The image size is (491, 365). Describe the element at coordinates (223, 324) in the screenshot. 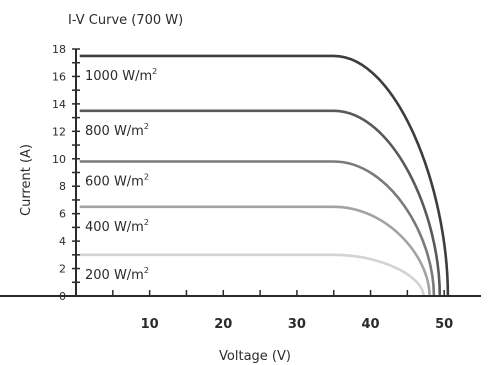

I see `x-tick-label: 20` at that location.